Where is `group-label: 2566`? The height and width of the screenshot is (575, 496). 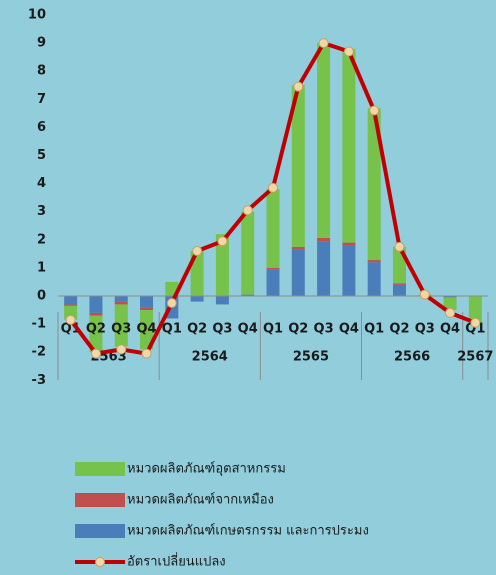
group-label: 2566 is located at coordinates (412, 357).